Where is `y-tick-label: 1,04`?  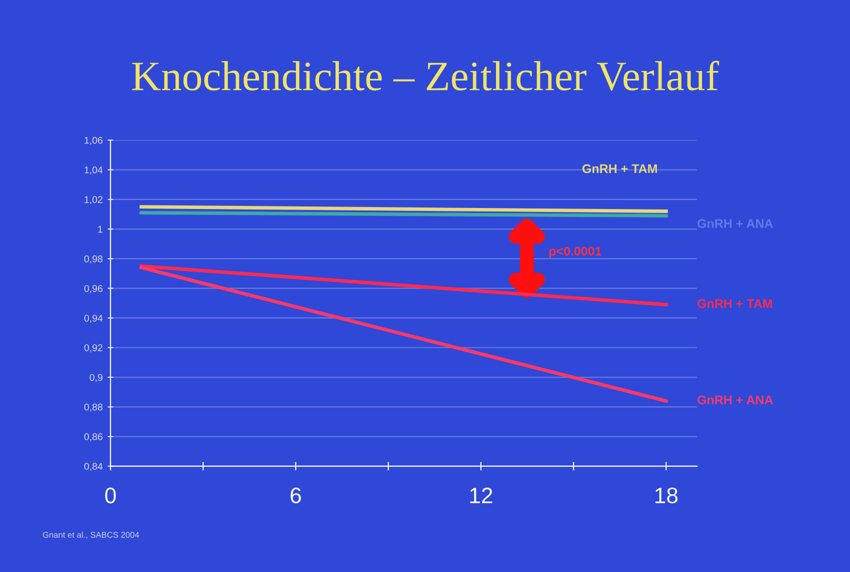 y-tick-label: 1,04 is located at coordinates (93, 170).